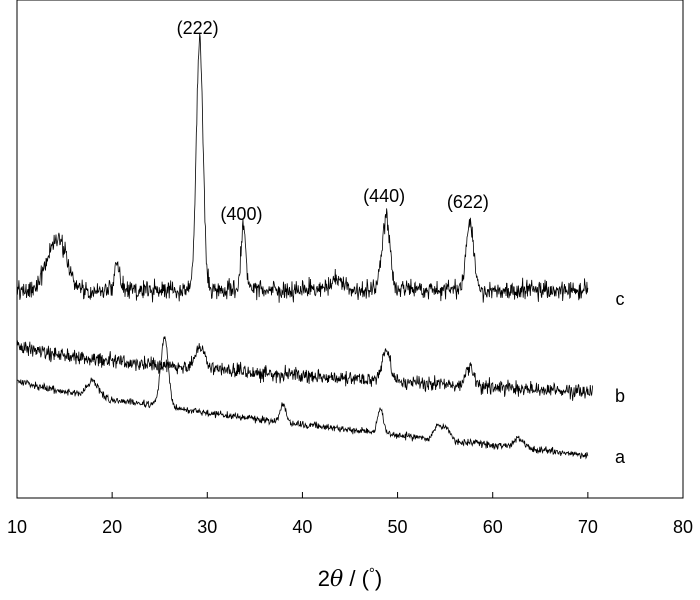  Describe the element at coordinates (620, 396) in the screenshot. I see `series-label-b: b` at that location.